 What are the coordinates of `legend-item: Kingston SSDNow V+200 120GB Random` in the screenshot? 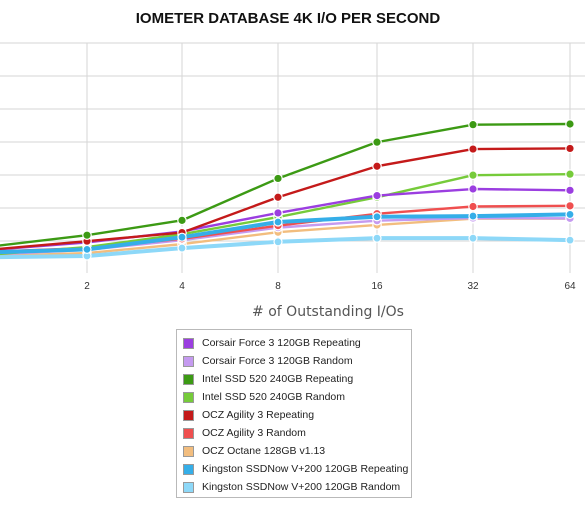 It's located at (297, 487).